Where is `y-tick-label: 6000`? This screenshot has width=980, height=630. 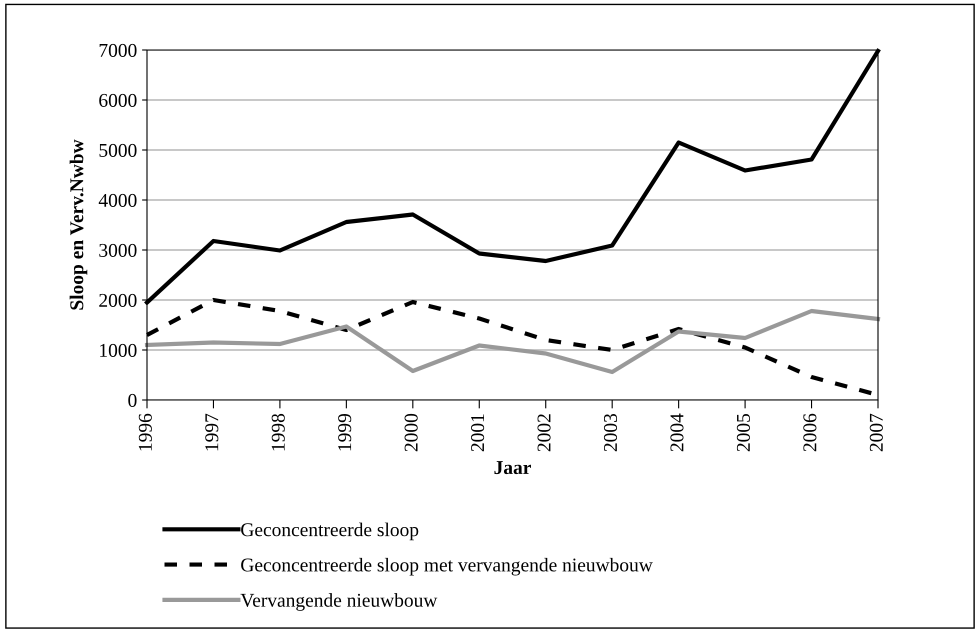 y-tick-label: 6000 is located at coordinates (118, 100).